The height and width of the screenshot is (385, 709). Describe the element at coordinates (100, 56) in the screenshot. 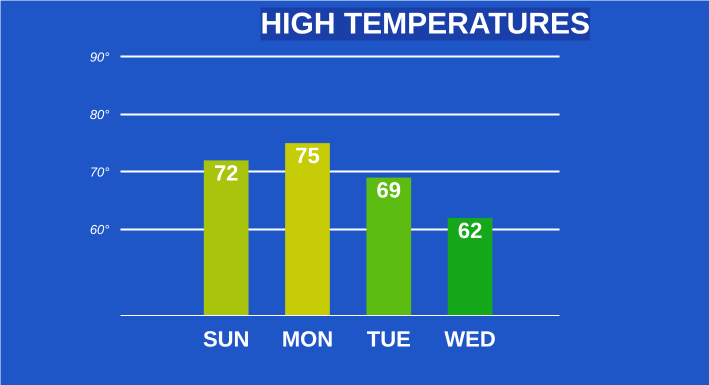

I see `y-tick-label: 90°` at that location.